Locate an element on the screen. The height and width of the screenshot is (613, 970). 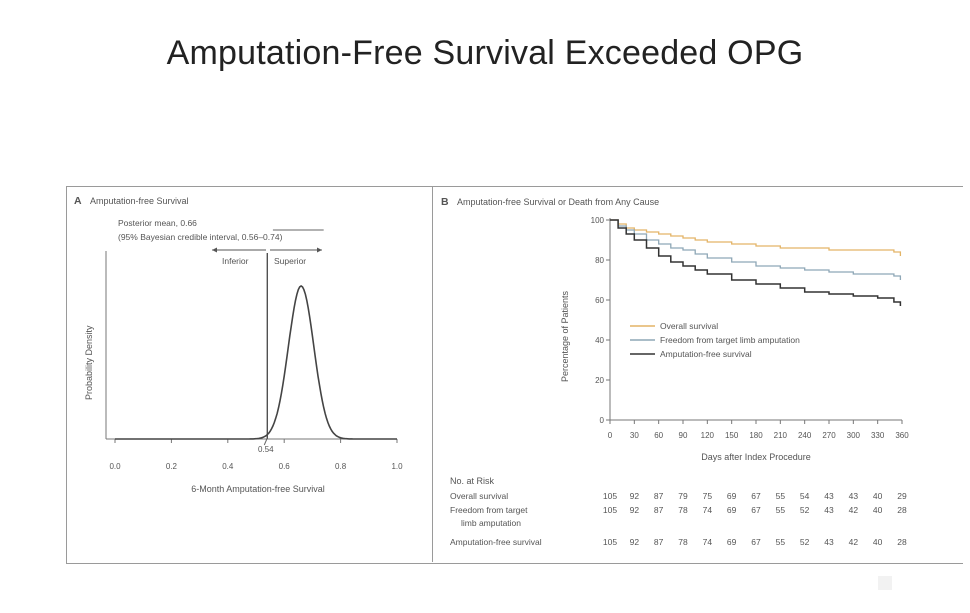
risk-value: 75 is located at coordinates (708, 496).